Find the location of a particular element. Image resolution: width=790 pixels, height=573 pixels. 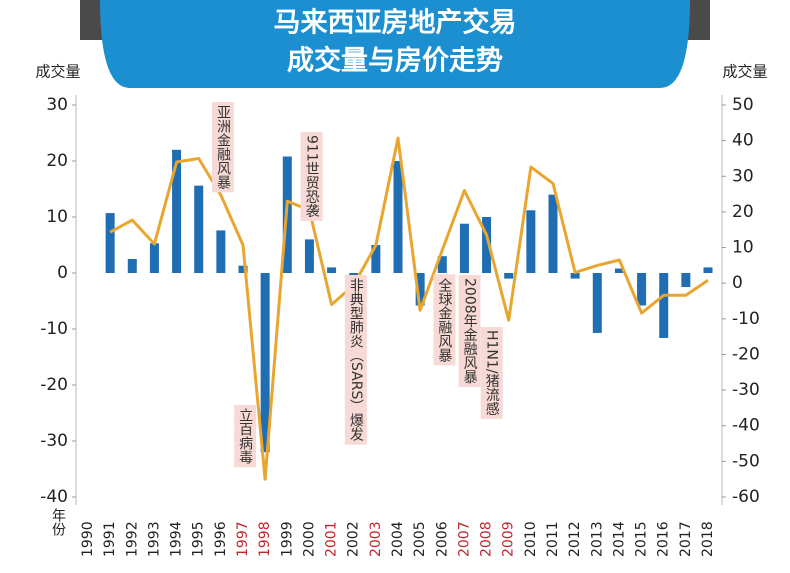

x-tick-label: 1995 is located at coordinates (199, 539).